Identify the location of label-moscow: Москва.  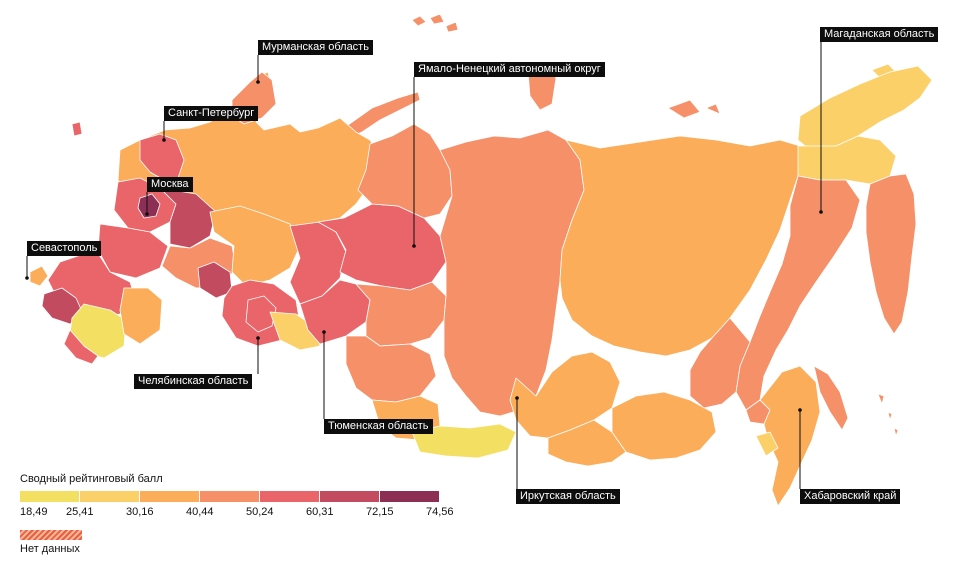
(170, 184).